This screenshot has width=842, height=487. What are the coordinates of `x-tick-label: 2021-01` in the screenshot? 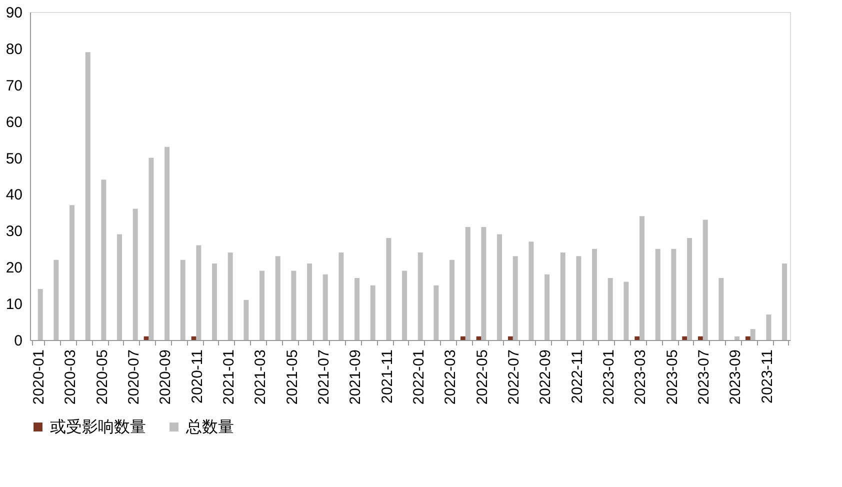 It's located at (229, 377).